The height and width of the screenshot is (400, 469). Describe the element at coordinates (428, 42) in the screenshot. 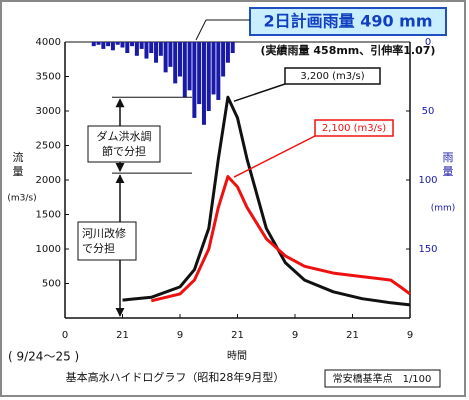

I see `y2-tick-label: 0` at that location.